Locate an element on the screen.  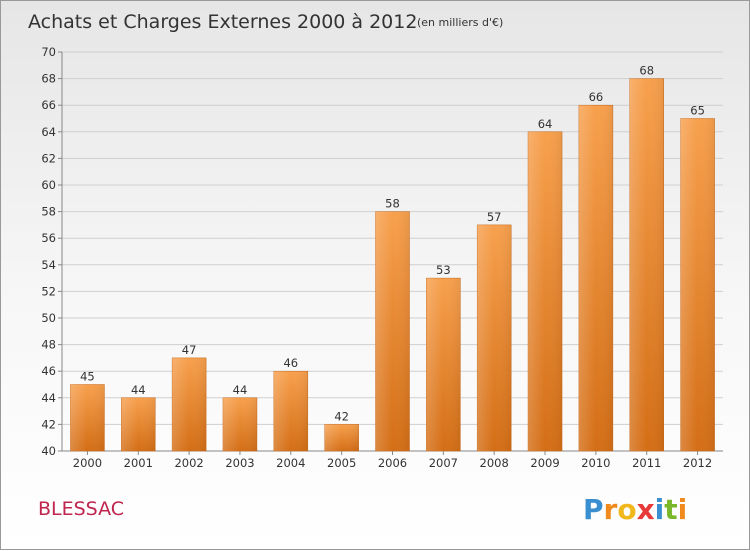
data-label: 42 is located at coordinates (341, 416).